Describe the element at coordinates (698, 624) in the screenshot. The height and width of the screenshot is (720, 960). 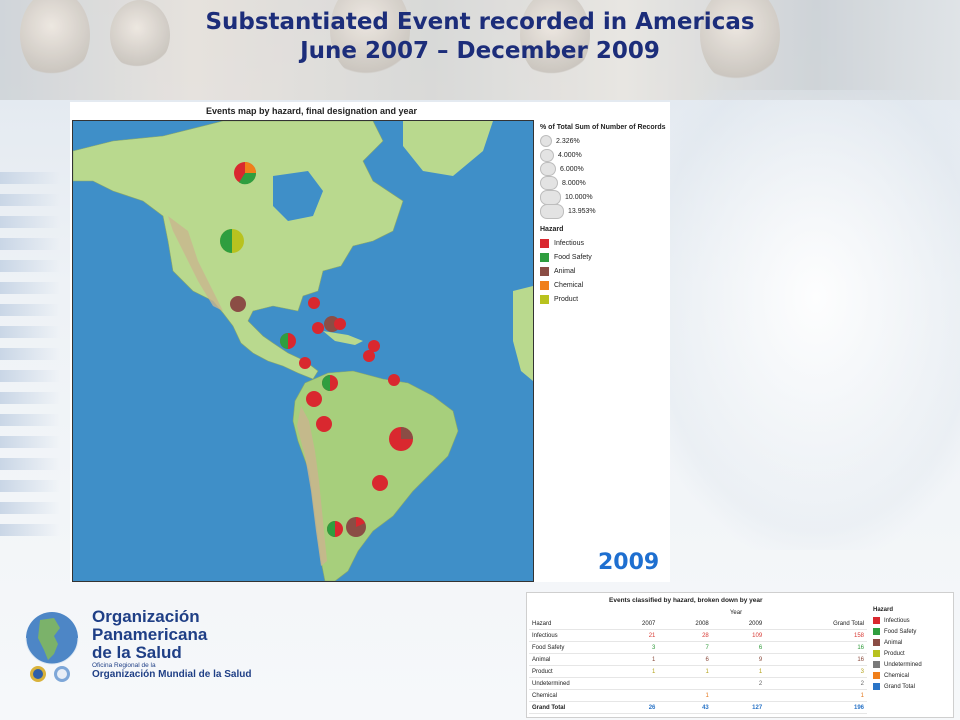
I see `table-header-row: Hazard 2007 2008 2009 Grand Total` at that location.